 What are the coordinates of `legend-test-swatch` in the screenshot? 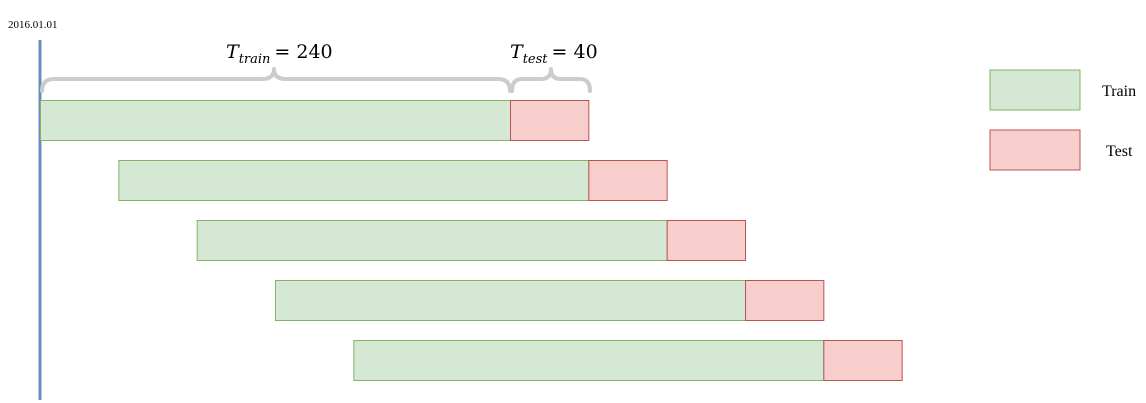 It's located at (1035, 150).